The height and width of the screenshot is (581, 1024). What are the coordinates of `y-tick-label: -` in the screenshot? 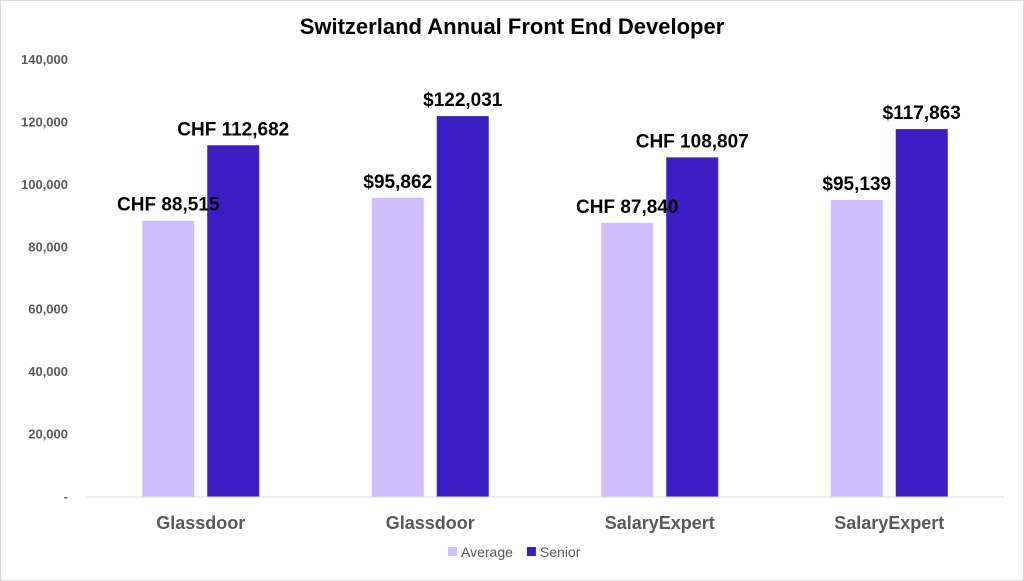 It's located at (66, 496).